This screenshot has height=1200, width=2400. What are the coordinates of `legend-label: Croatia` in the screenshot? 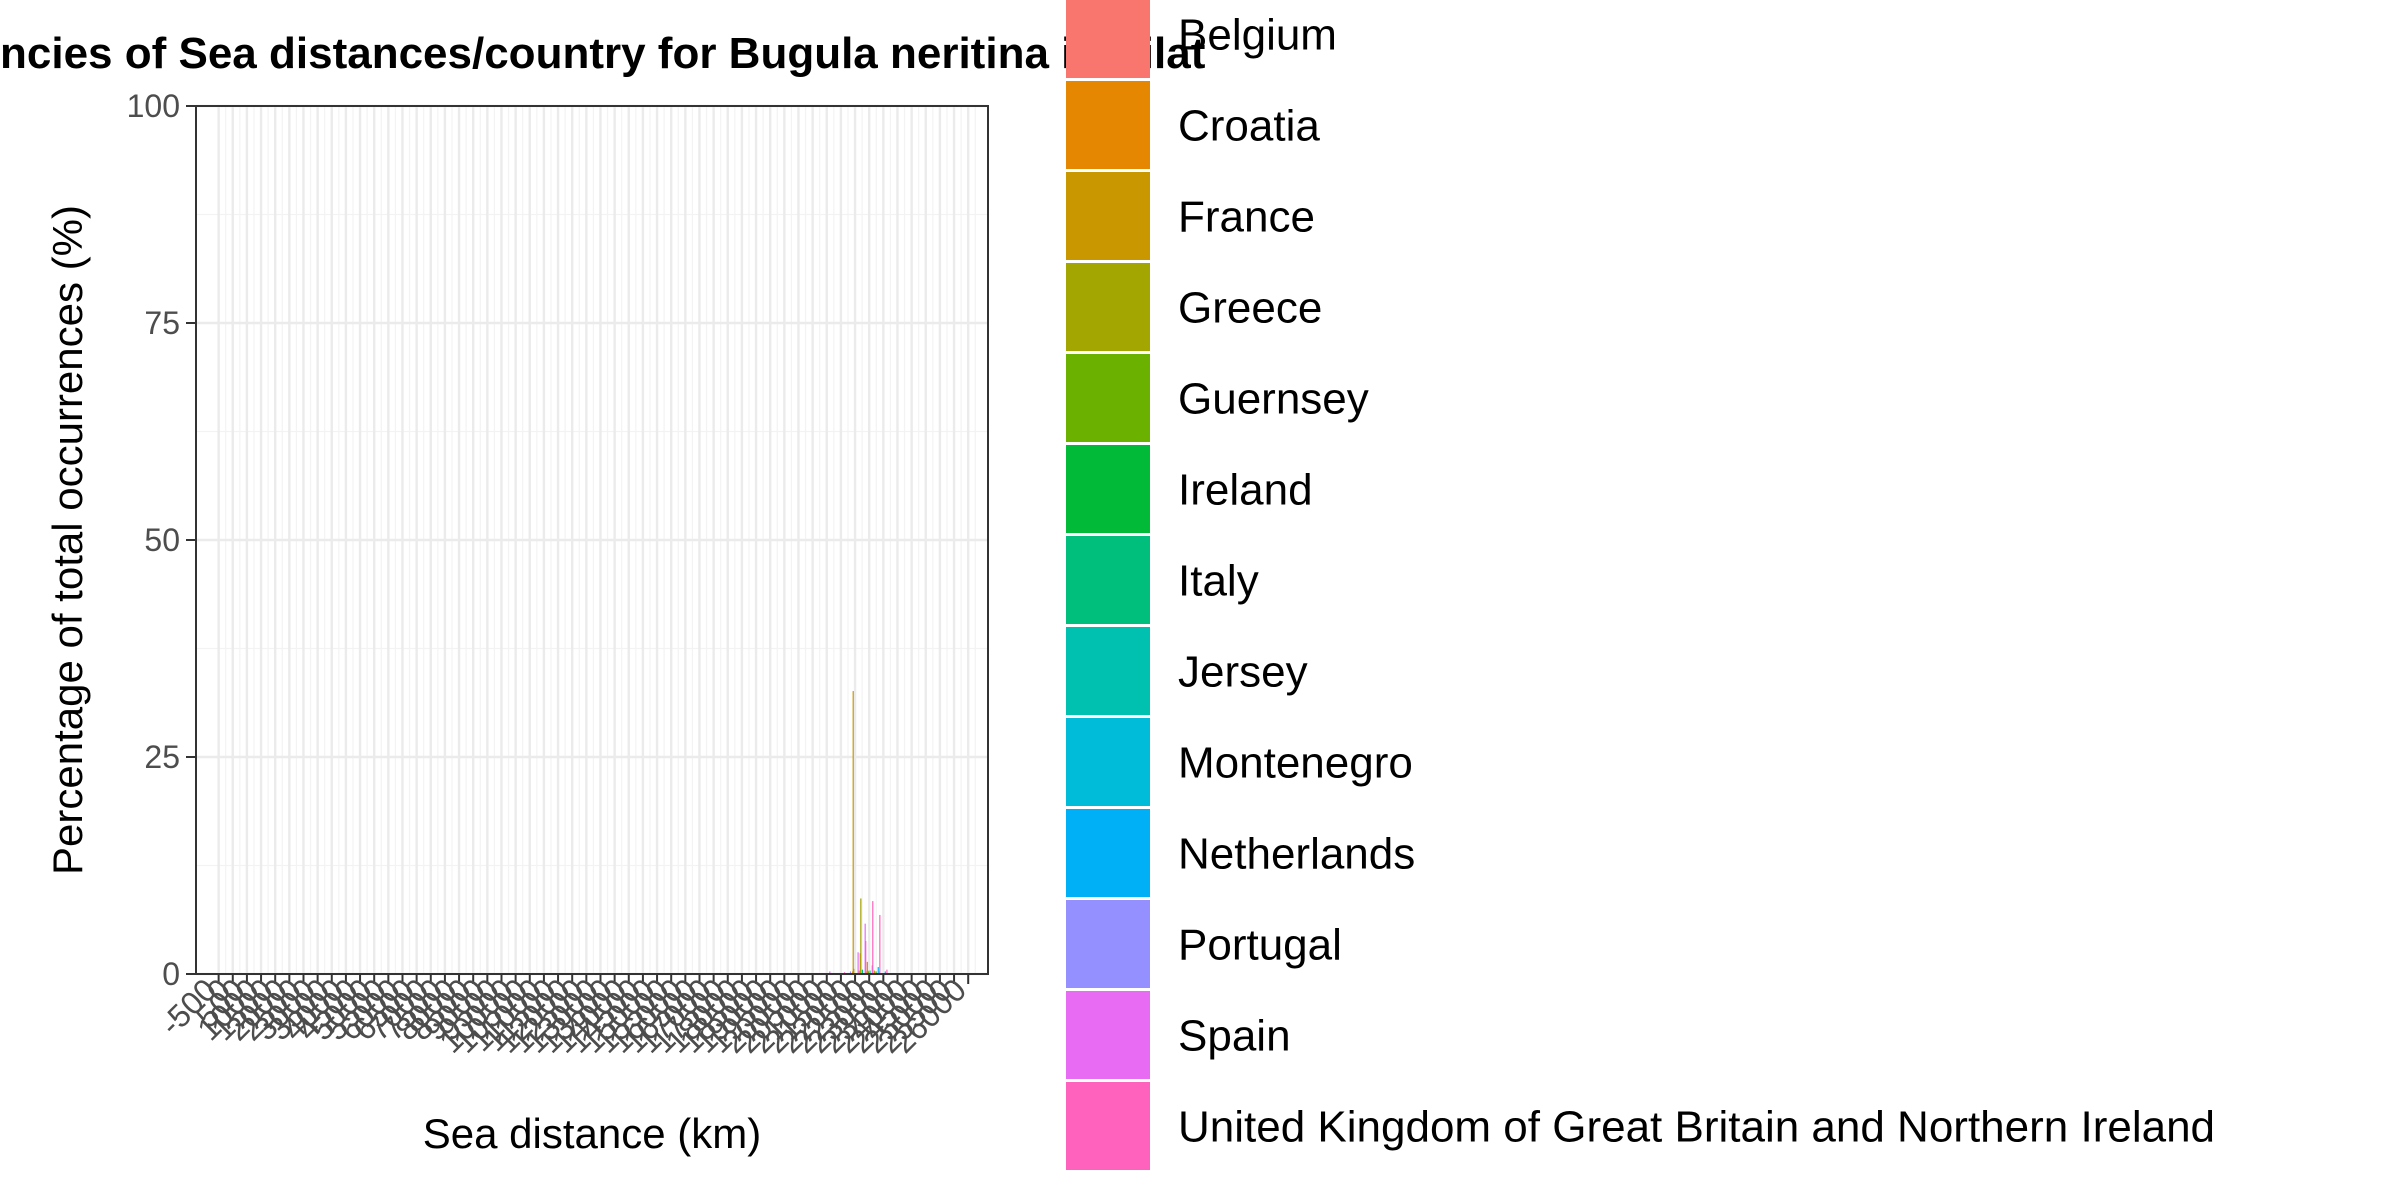 It's located at (1249, 126).